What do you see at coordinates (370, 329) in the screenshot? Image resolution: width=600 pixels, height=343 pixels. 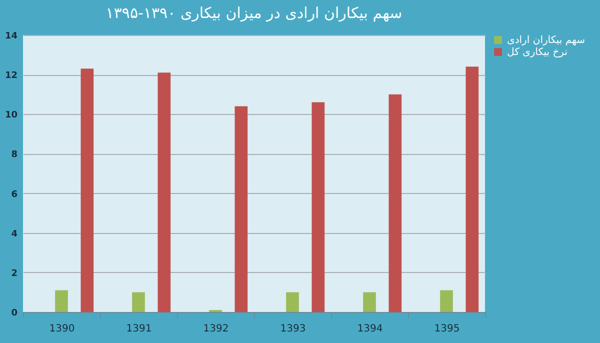 I see `x-tick-label: 1394` at bounding box center [370, 329].